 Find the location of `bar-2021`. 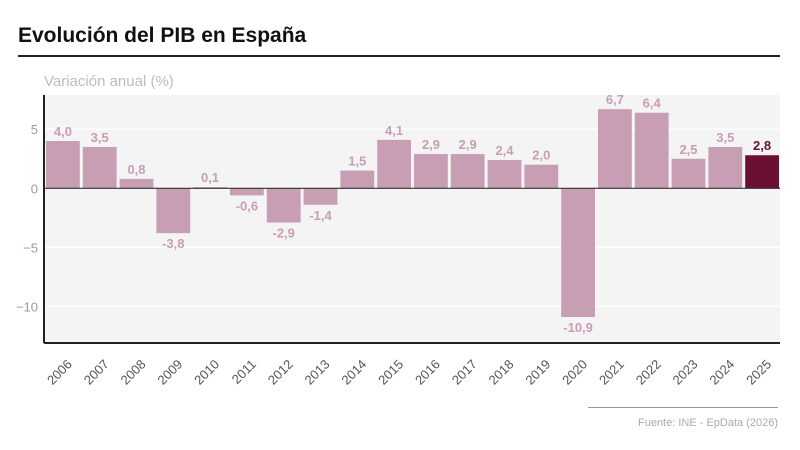

bar-2021 is located at coordinates (615, 149).